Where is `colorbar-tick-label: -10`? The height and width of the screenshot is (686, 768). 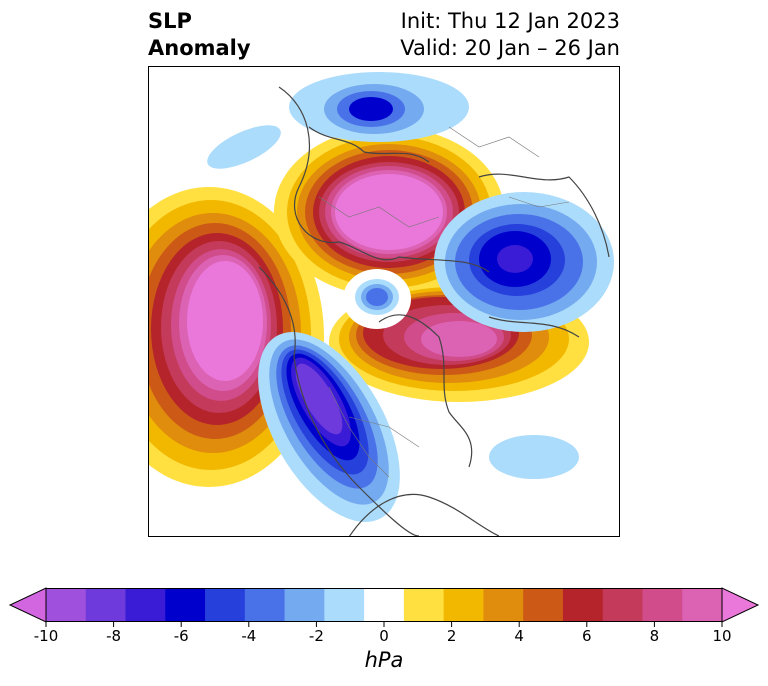
colorbar-tick-label: -10 is located at coordinates (46, 636).